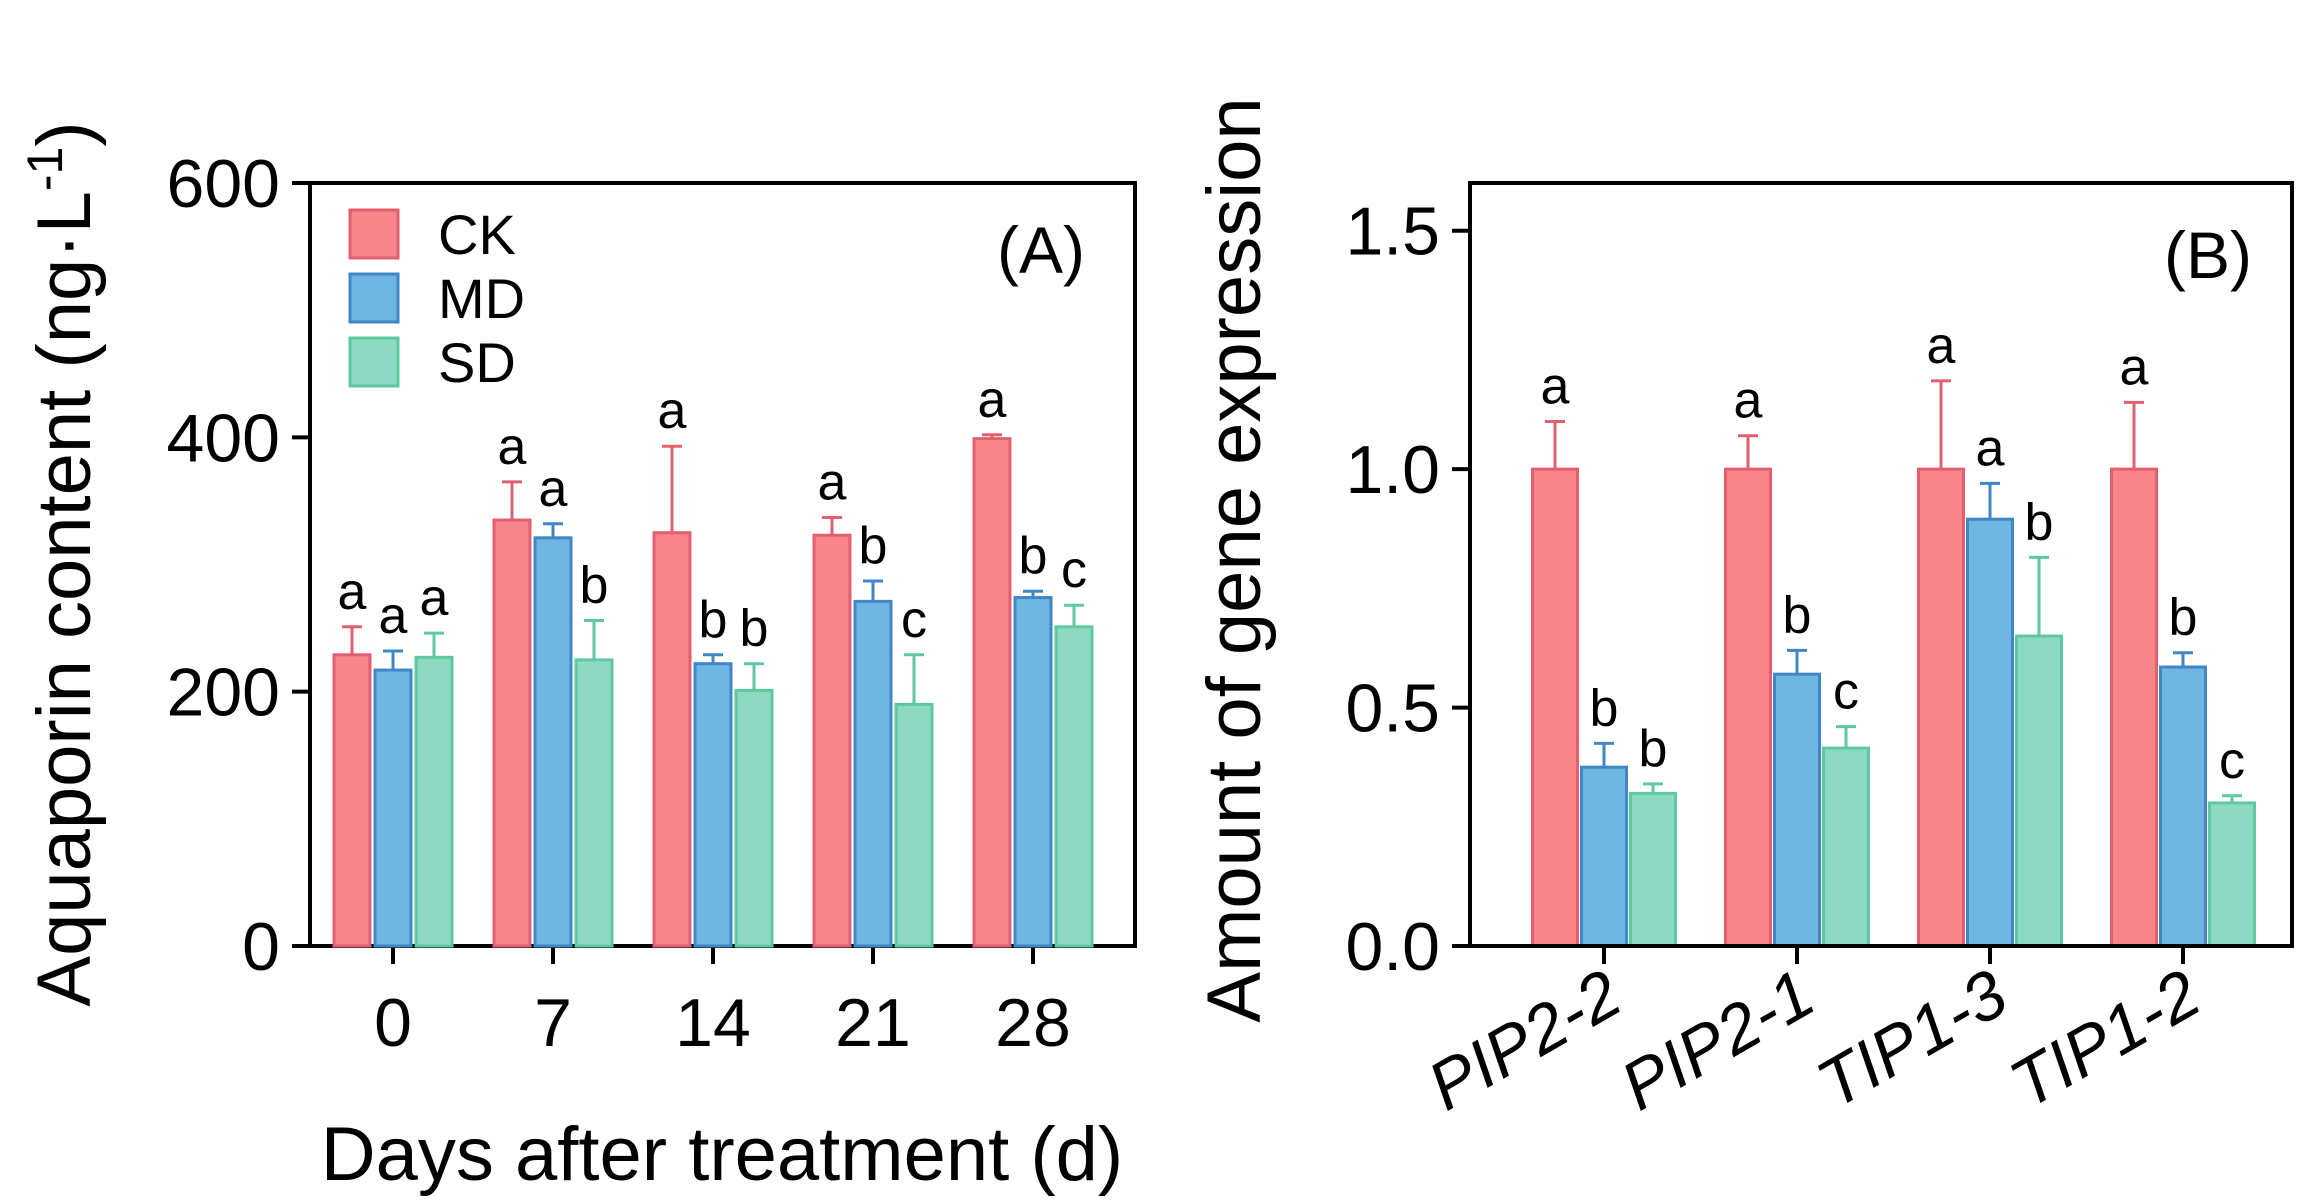 The height and width of the screenshot is (1202, 2307). What do you see at coordinates (477, 234) in the screenshot?
I see `legend-label-ck: CK` at bounding box center [477, 234].